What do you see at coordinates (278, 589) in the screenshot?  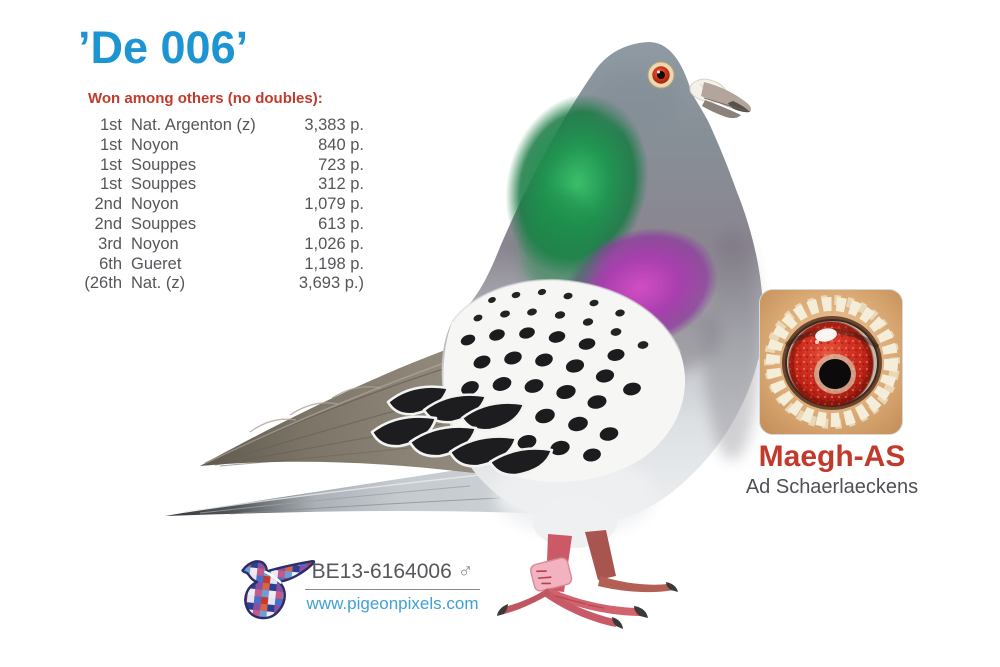 I see `pigeonpixels-logo` at bounding box center [278, 589].